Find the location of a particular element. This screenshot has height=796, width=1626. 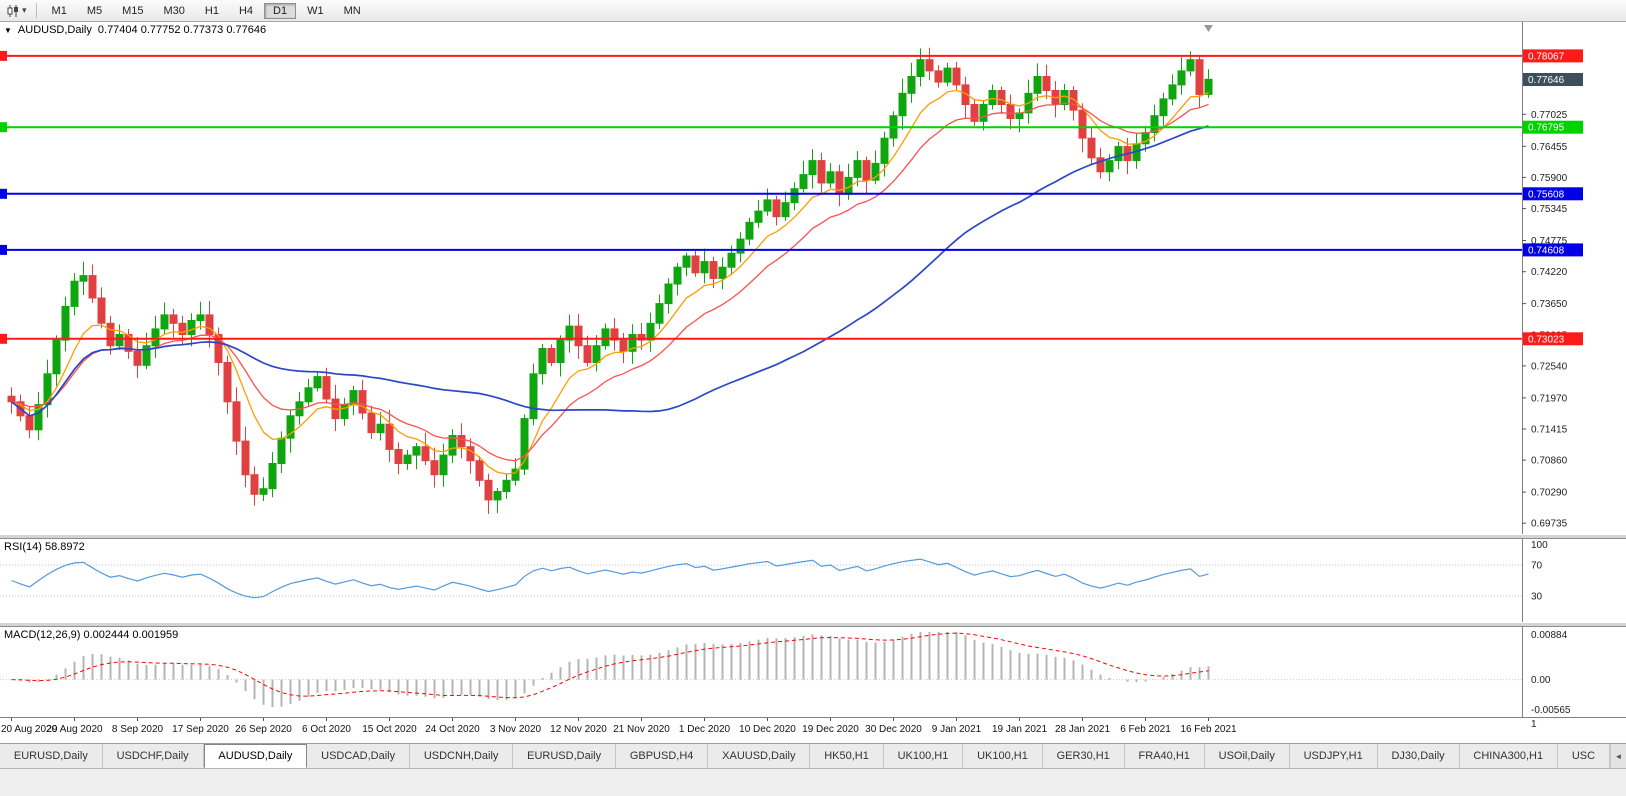

svg-text: 0.71970 is located at coordinates (1549, 398).